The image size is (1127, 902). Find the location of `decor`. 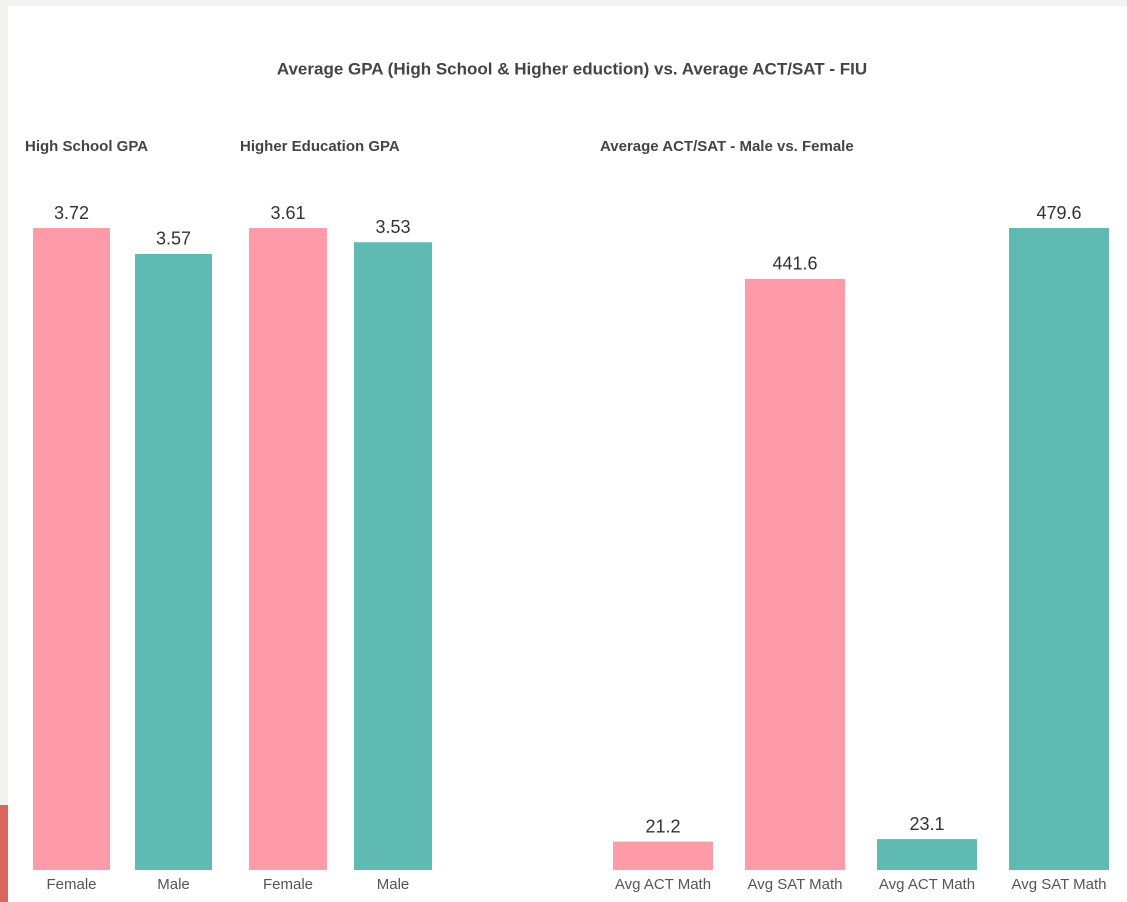

decor is located at coordinates (4, 853).